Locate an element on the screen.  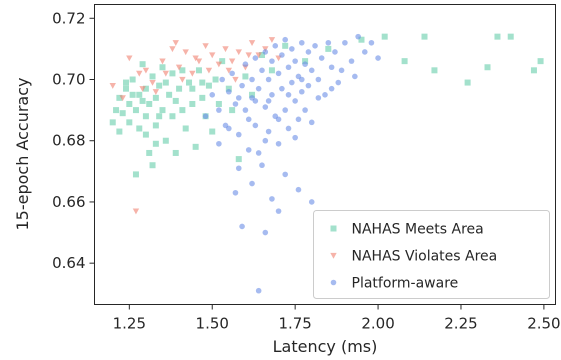
x-tick-label: 1.75 is located at coordinates (294, 324).